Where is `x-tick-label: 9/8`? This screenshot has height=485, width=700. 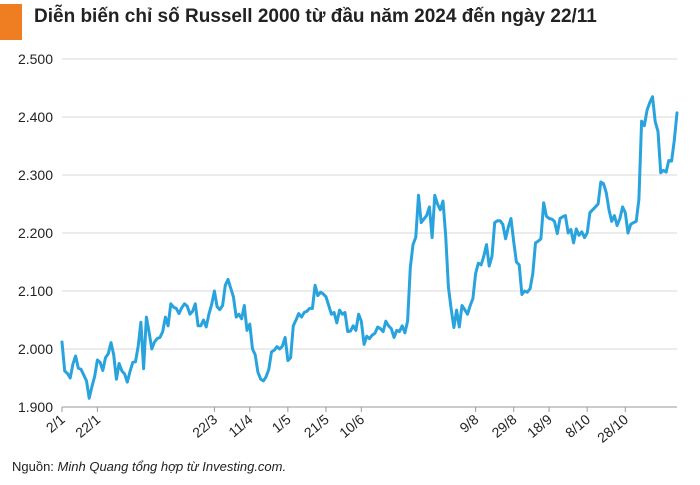 x-tick-label: 9/8 is located at coordinates (468, 423).